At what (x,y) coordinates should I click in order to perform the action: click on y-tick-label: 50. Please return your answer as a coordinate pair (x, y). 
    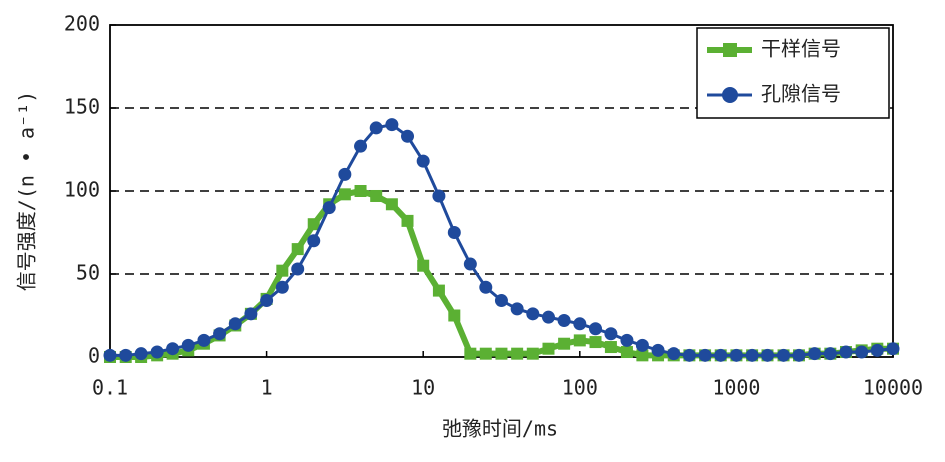
    Looking at the image, I should click on (88, 273).